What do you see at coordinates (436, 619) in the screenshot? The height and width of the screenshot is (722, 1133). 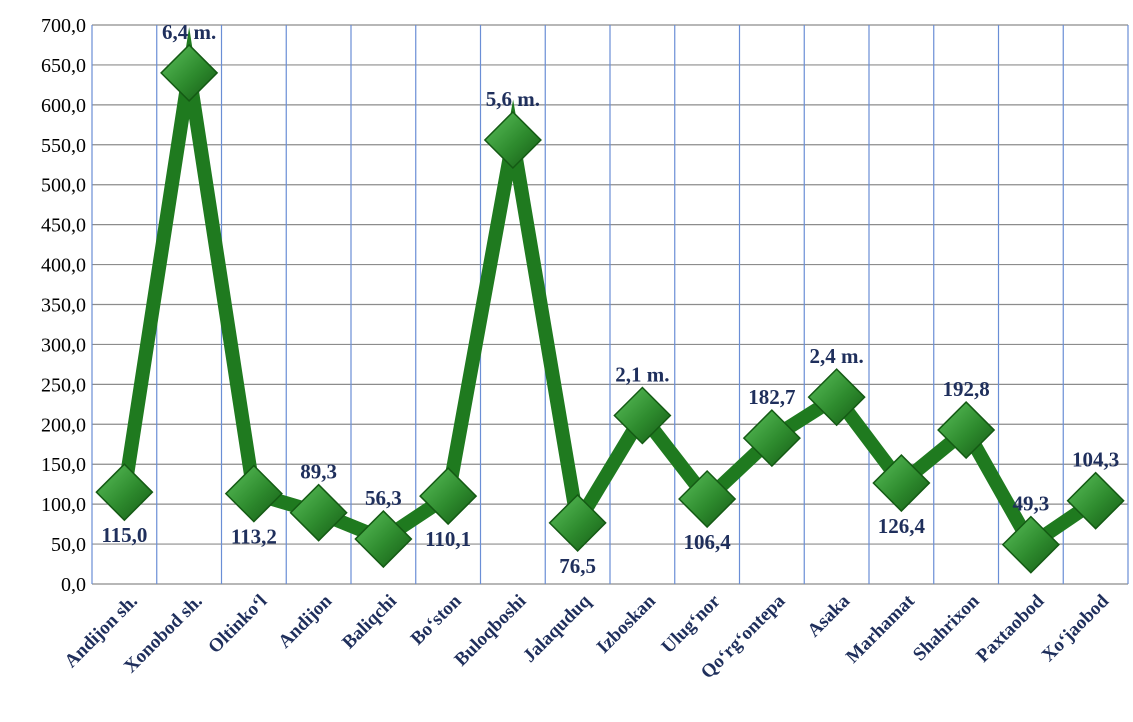 I see `x-tick-label: Bo‘ston` at bounding box center [436, 619].